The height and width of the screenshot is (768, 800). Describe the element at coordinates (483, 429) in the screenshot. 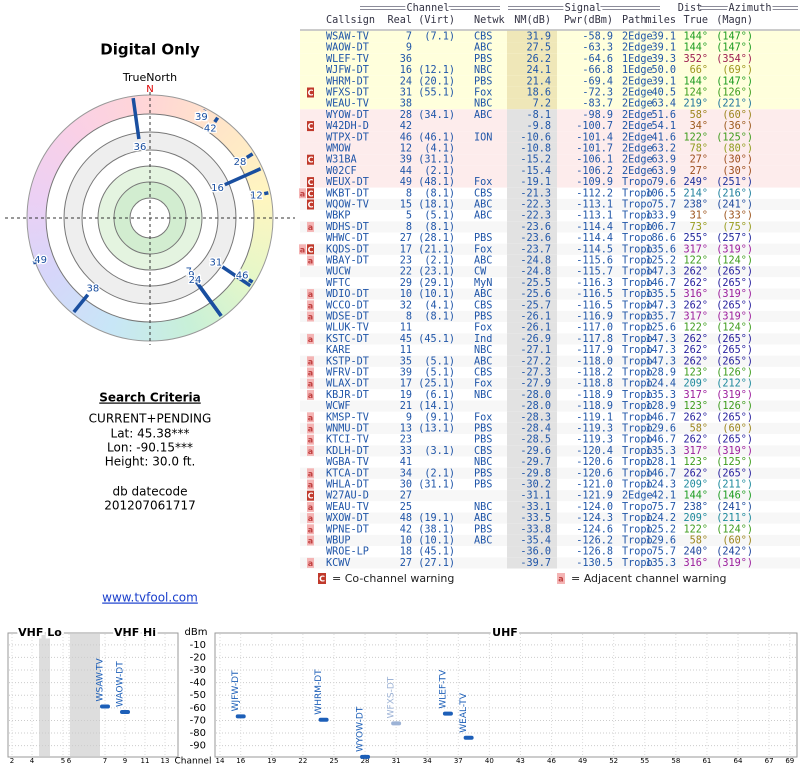

I see `cell-net: PBS` at that location.